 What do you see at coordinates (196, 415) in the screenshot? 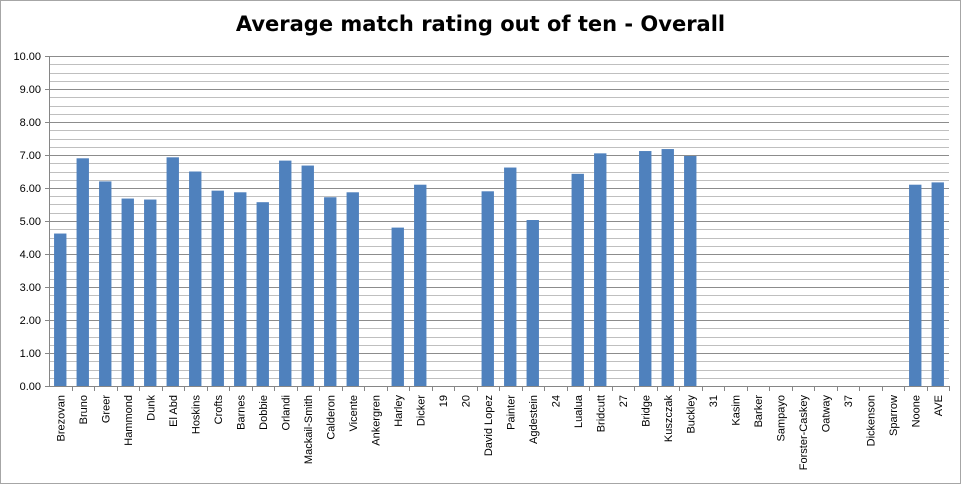
I see `x-tick-label: Hoskins` at bounding box center [196, 415].